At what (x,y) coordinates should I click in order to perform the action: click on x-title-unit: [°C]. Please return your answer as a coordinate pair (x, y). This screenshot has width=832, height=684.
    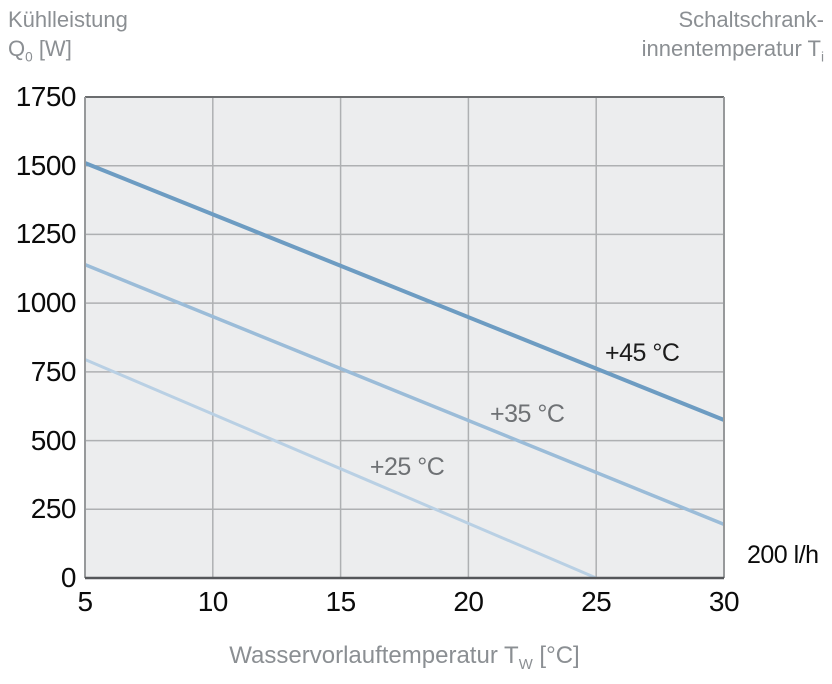
    Looking at the image, I should click on (556, 655).